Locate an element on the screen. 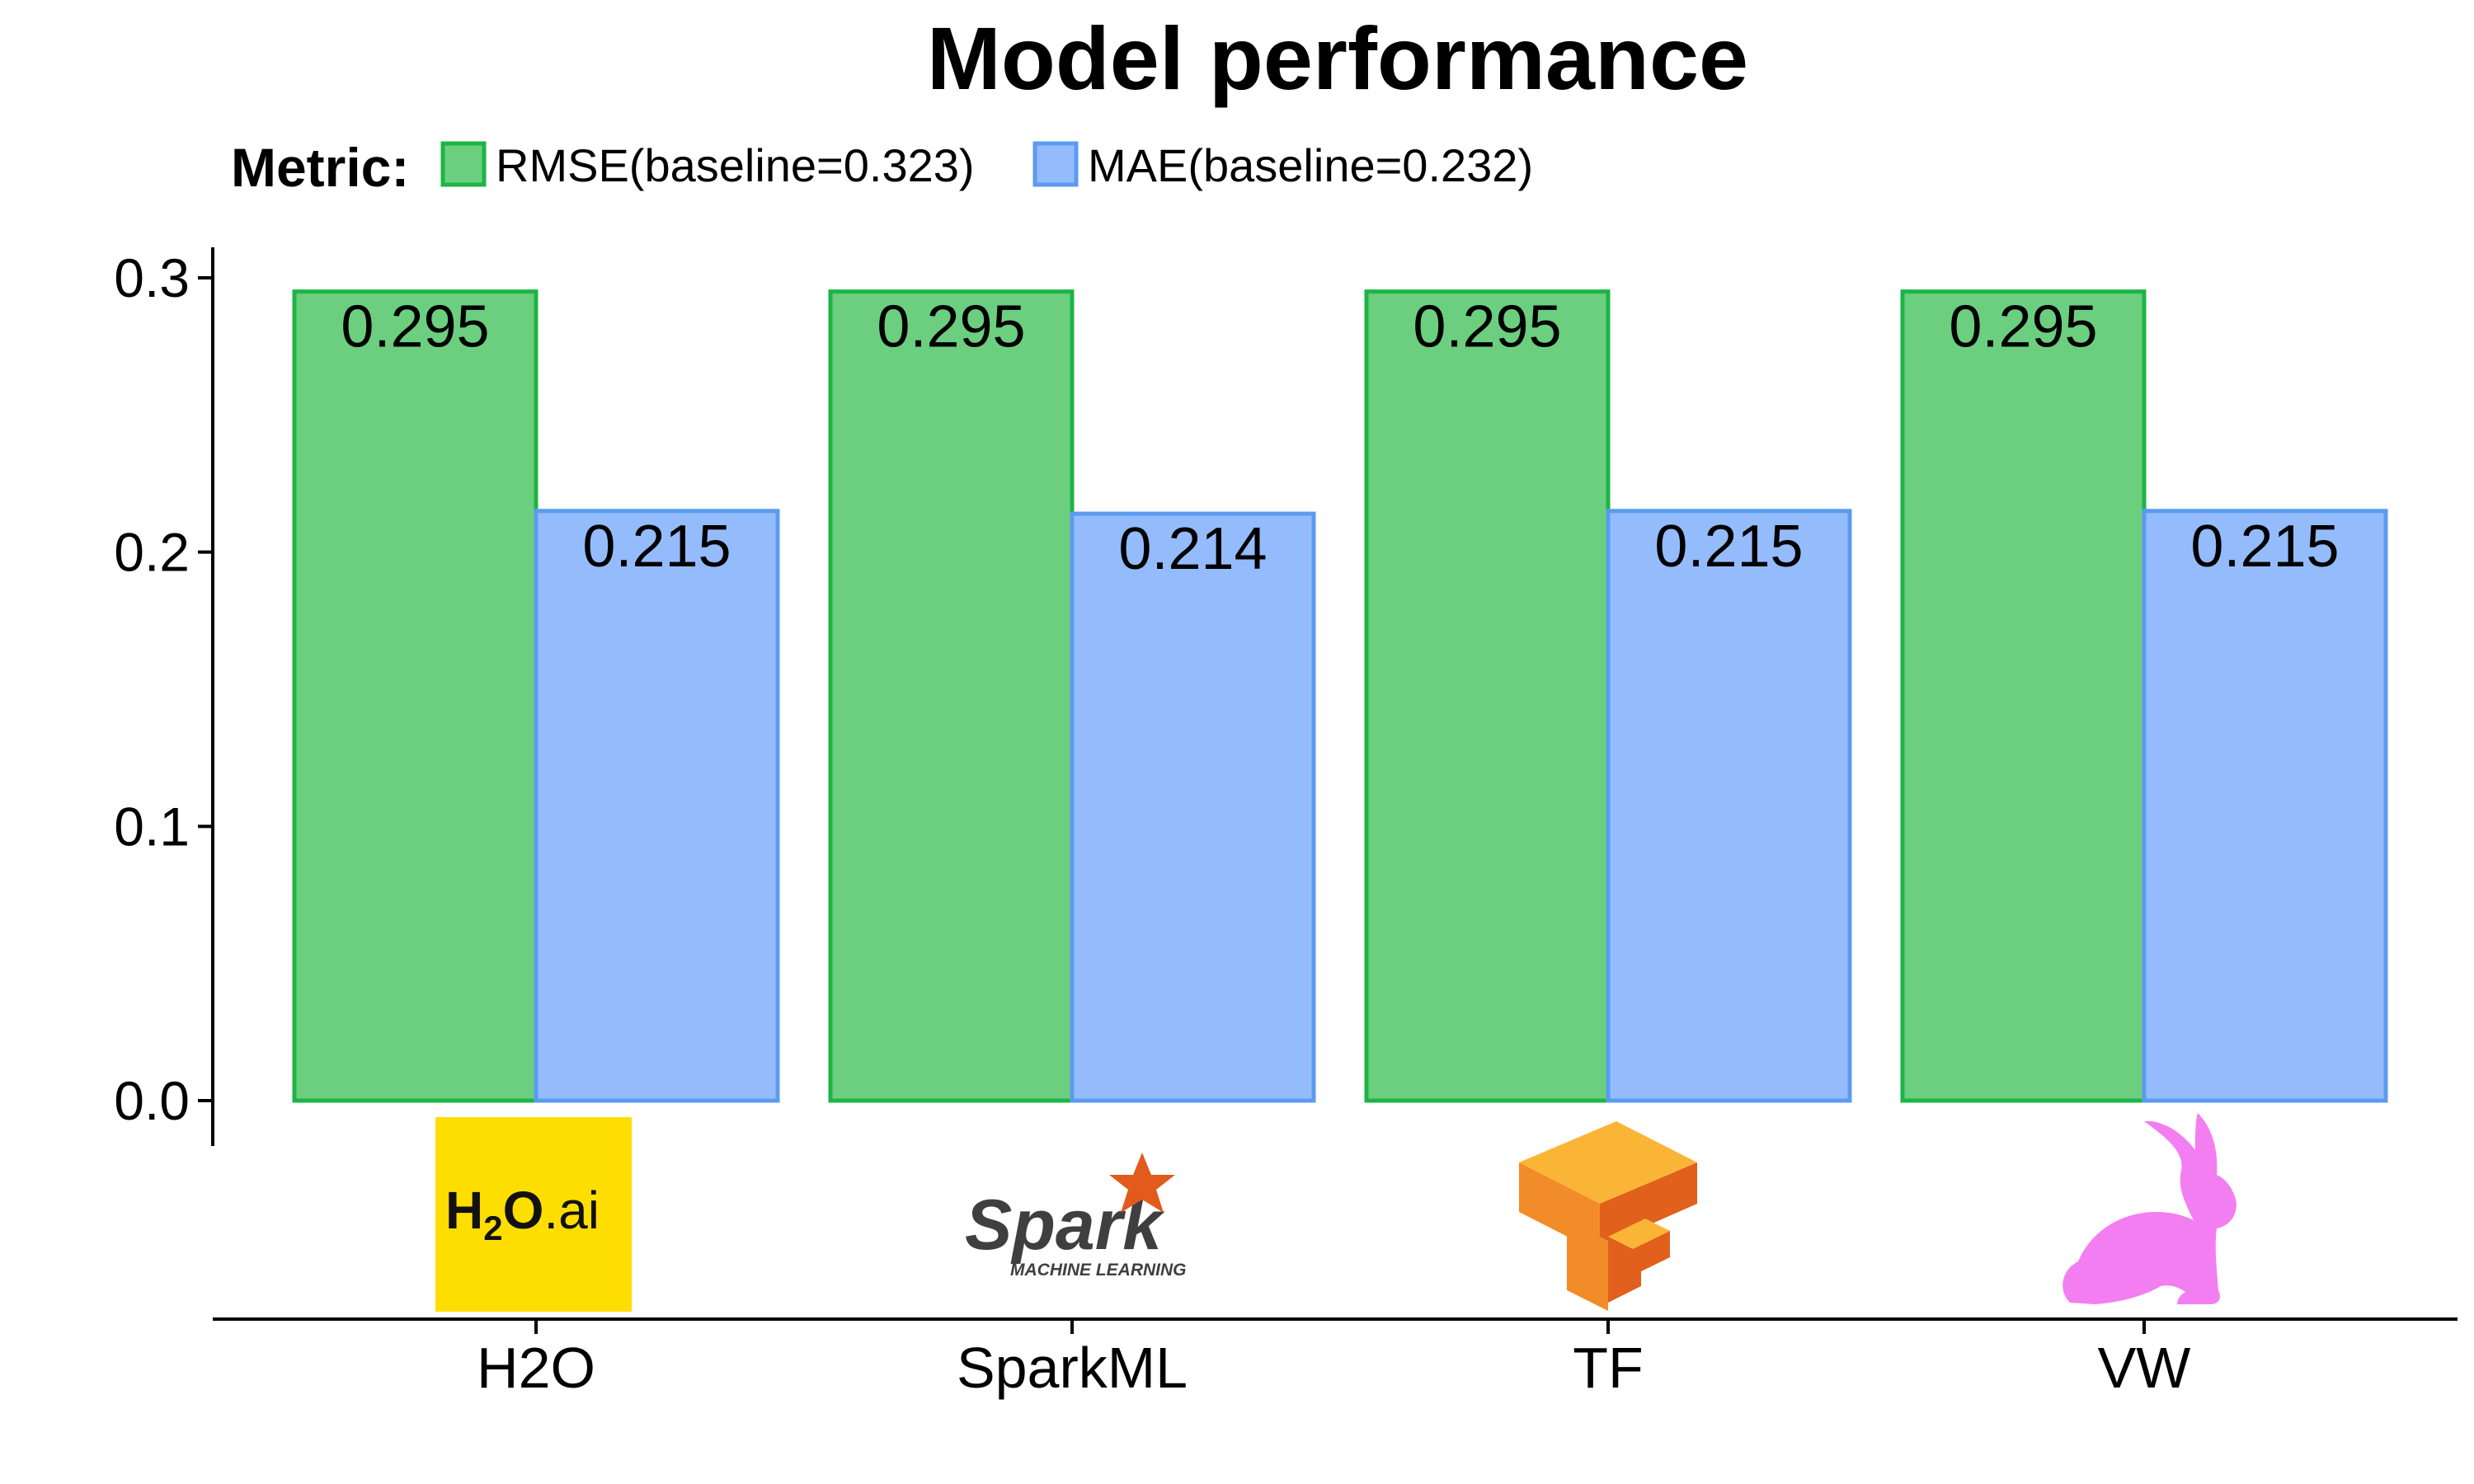 This screenshot has width=2474, height=1484. x-tick-label: H2O is located at coordinates (536, 1368).